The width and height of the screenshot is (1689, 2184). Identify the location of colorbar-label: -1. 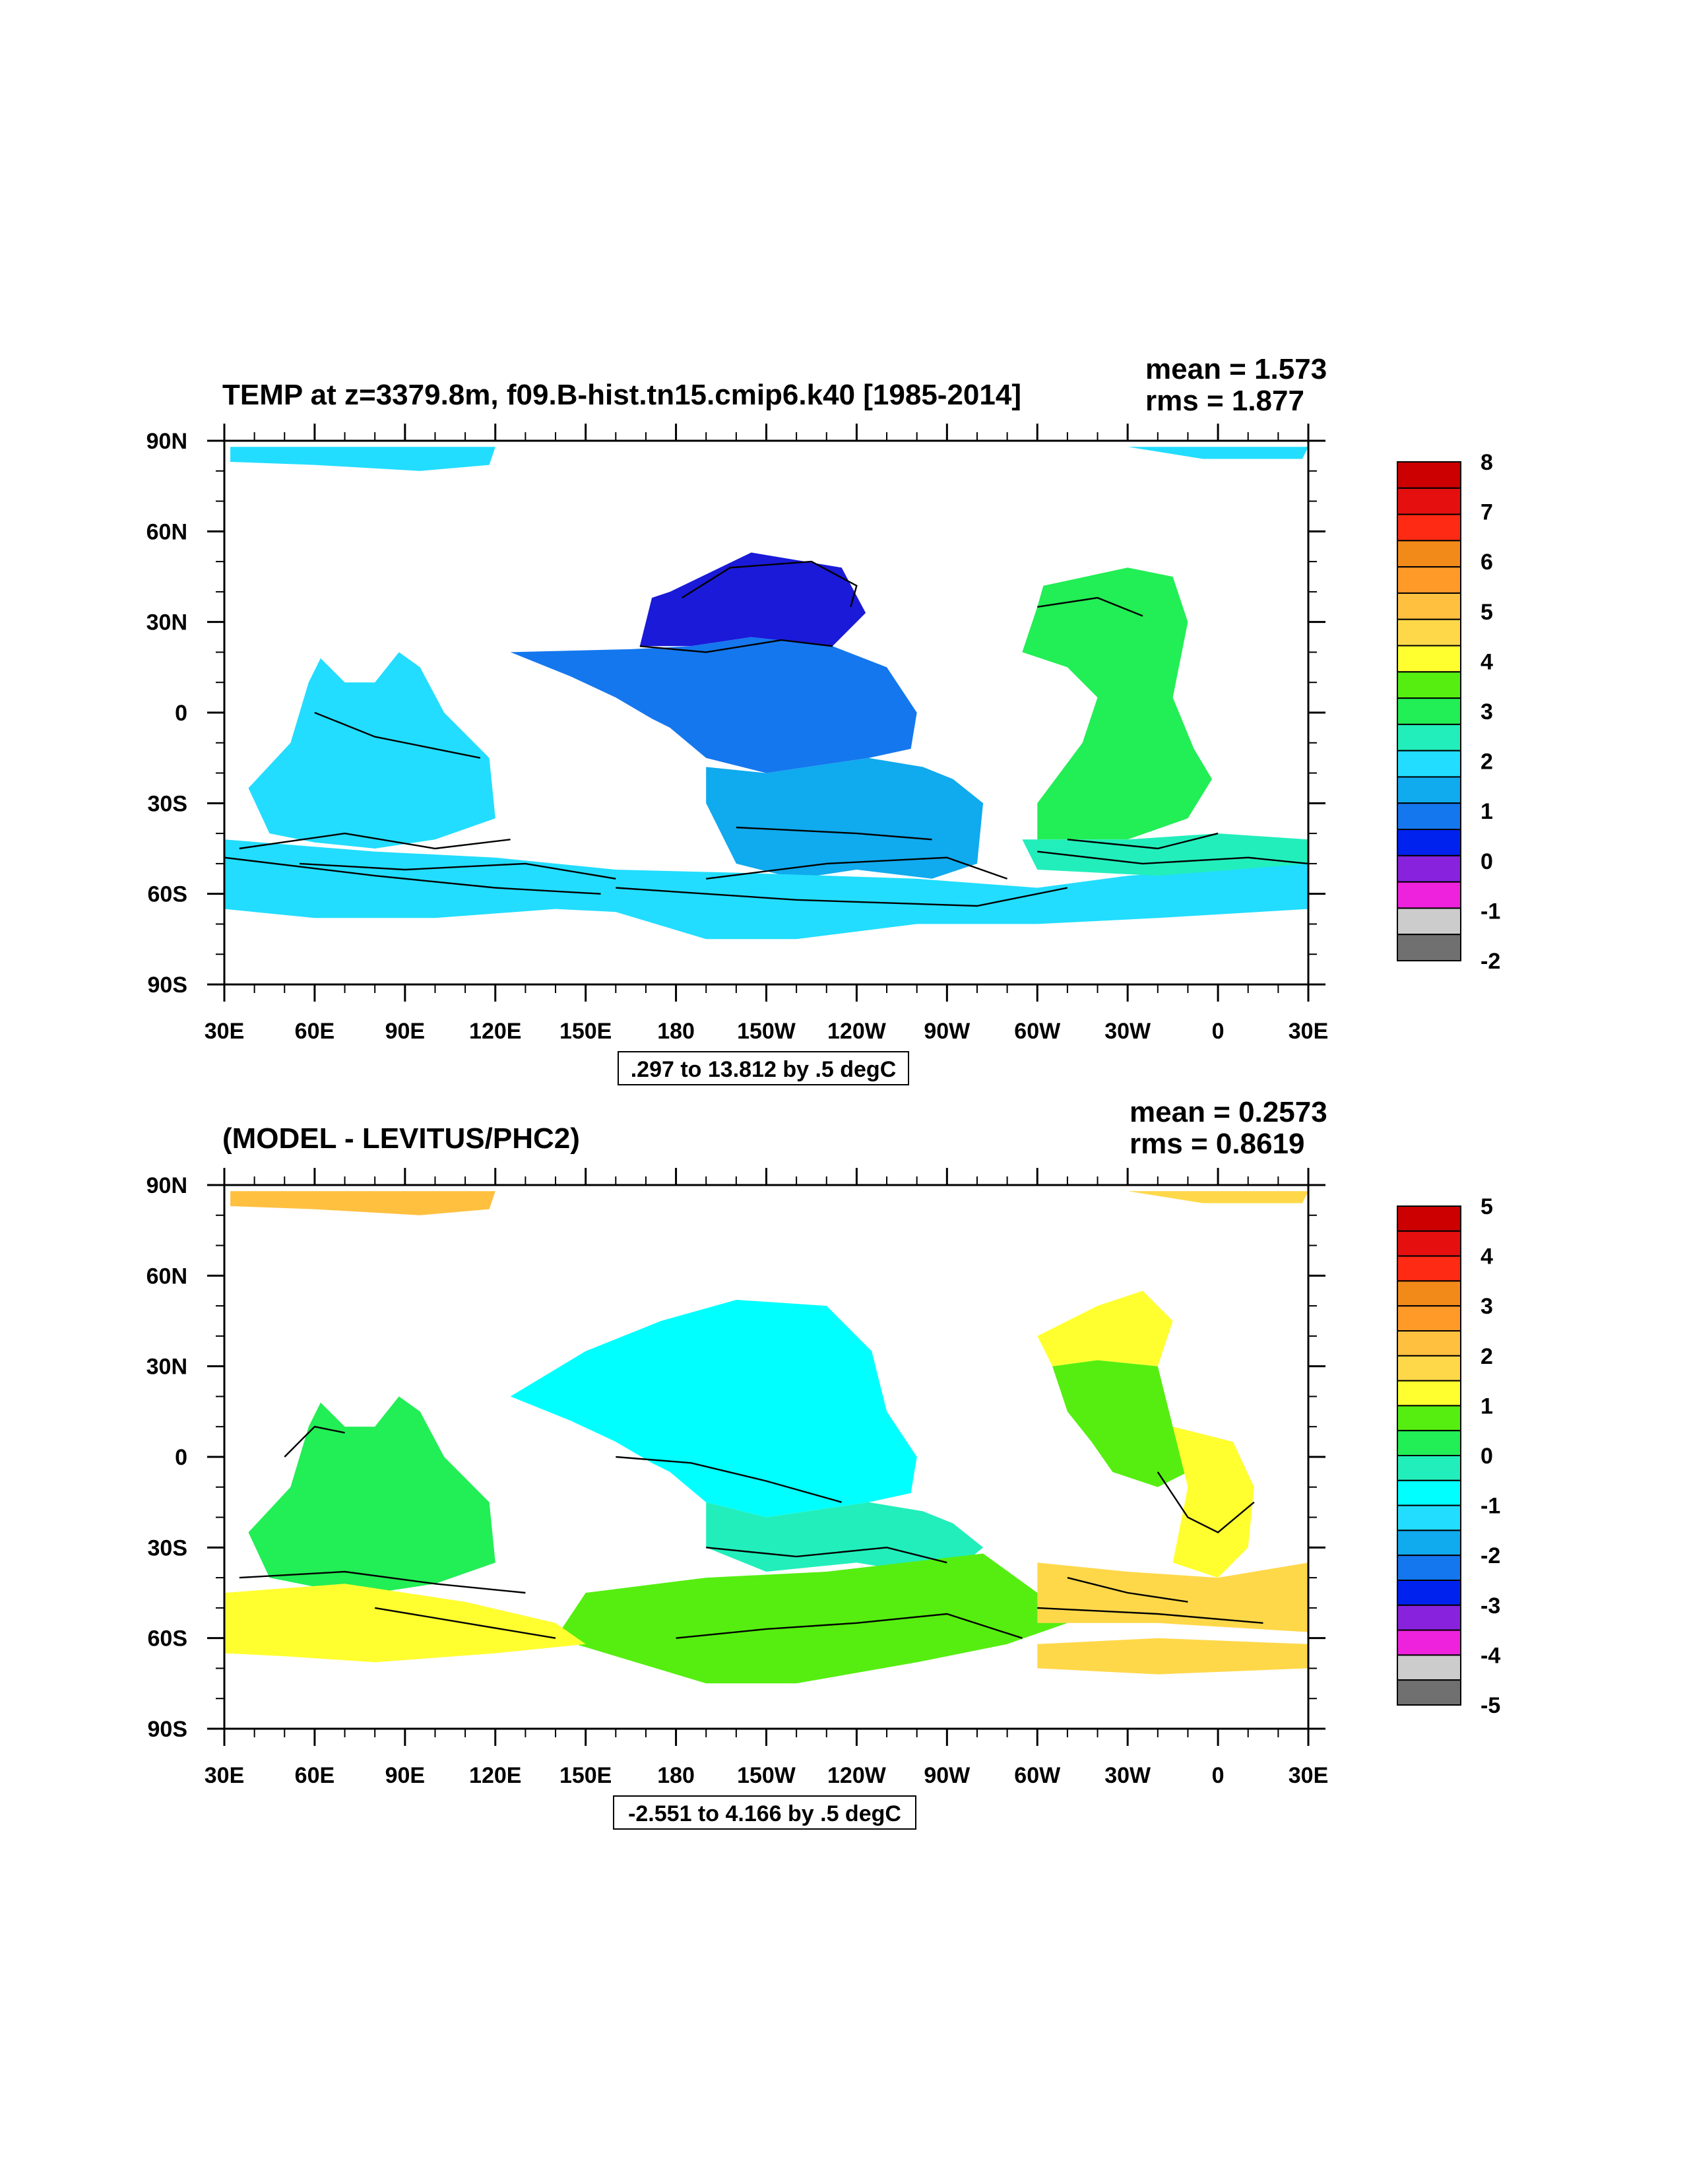
(1490, 911).